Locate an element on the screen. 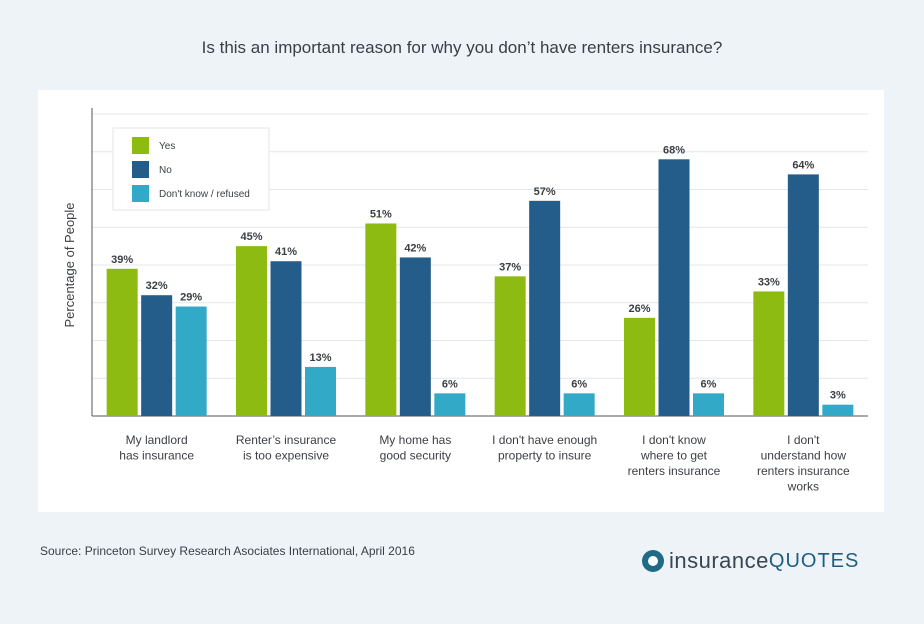 The height and width of the screenshot is (624, 924). x-tick-label: I don't have enough is located at coordinates (544, 440).